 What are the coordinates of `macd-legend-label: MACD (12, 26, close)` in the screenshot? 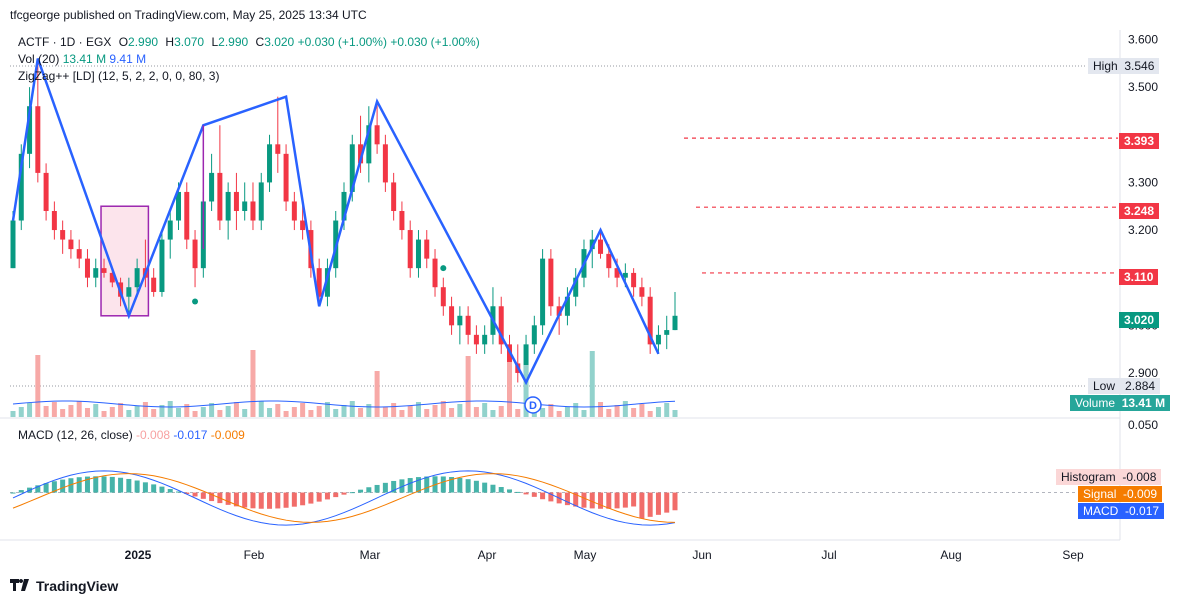 It's located at (75, 435).